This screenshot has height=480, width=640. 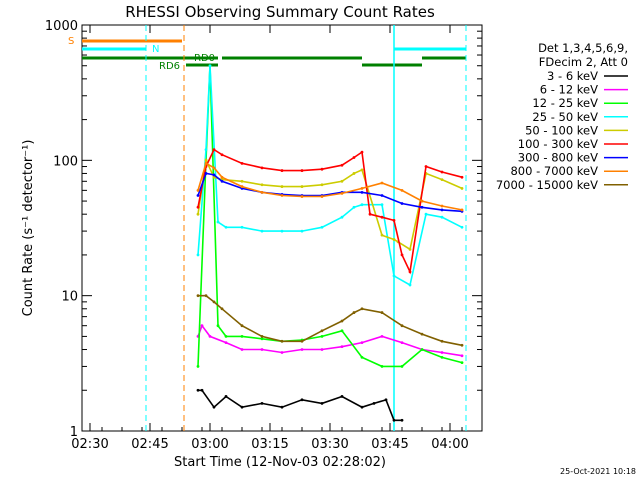 I want to click on y-tick-label: 1, so click(x=74, y=432).